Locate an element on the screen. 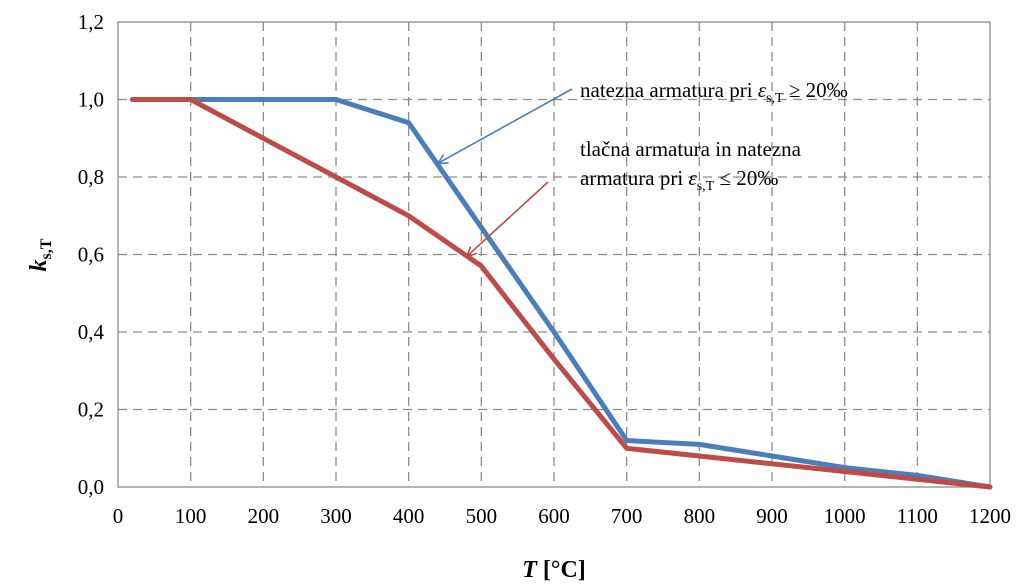 Image resolution: width=1021 pixels, height=586 pixels. x-tick-label: 1000 is located at coordinates (845, 516).